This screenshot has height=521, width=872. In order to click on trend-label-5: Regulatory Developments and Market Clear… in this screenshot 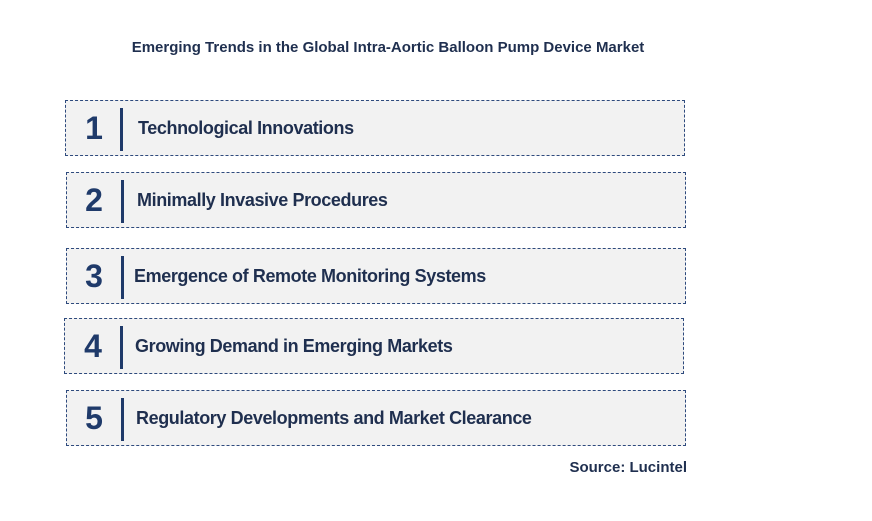, I will do `click(334, 417)`.